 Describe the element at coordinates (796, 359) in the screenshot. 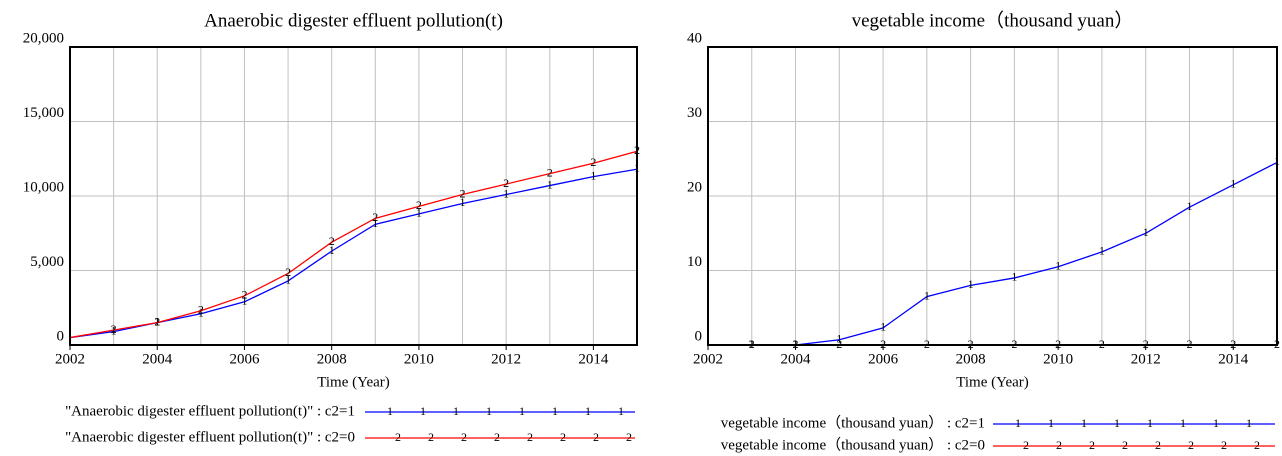

I see `x-tick-label: 2004` at that location.